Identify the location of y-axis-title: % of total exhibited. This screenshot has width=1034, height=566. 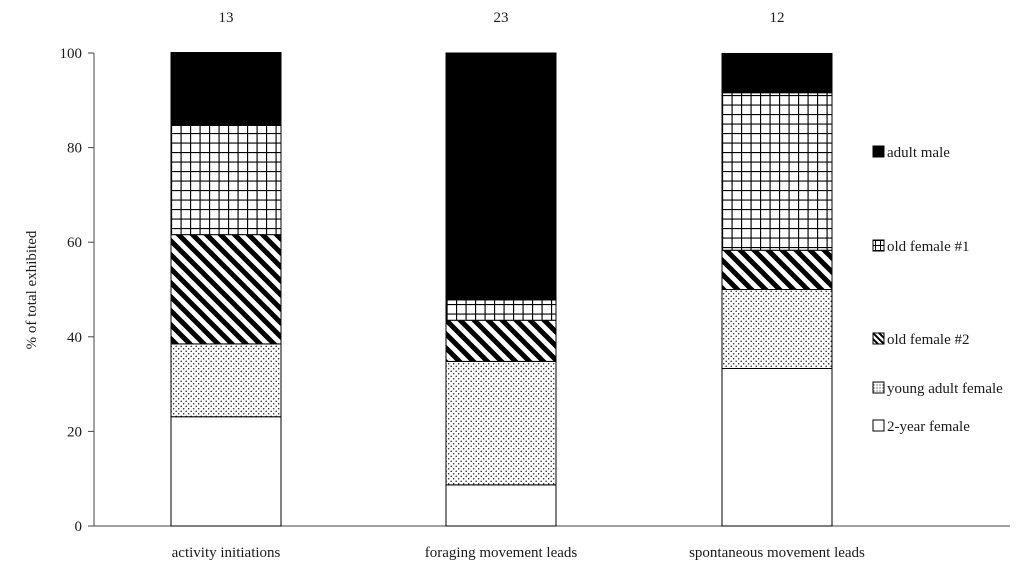
(32, 289).